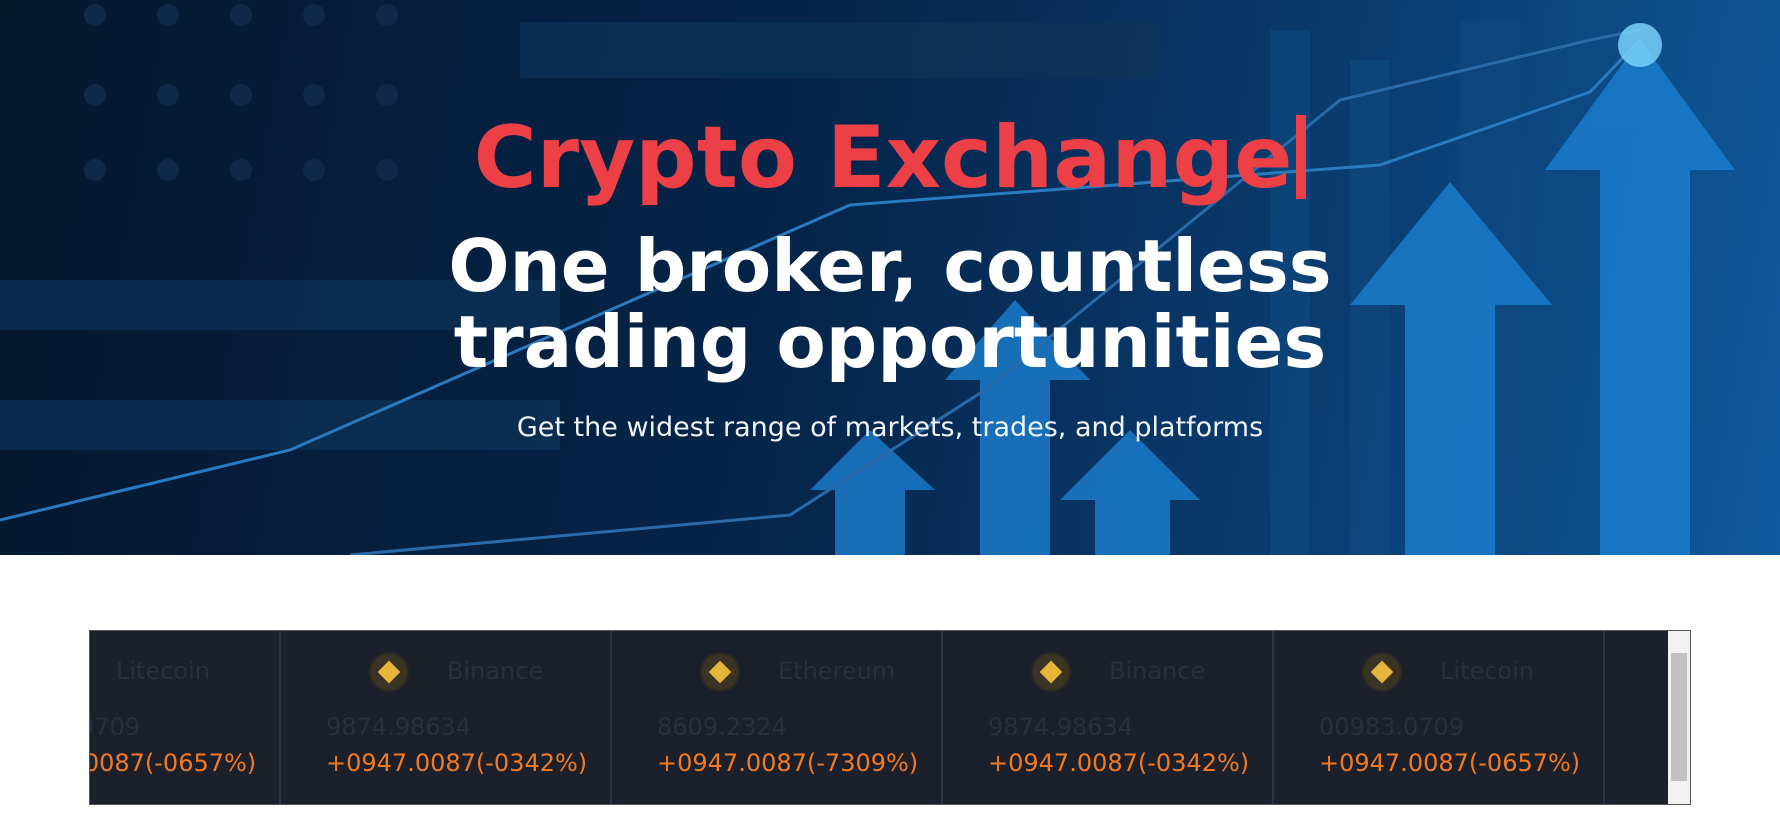 The height and width of the screenshot is (817, 1780). I want to click on headline-line: One broker, countless, so click(890, 266).